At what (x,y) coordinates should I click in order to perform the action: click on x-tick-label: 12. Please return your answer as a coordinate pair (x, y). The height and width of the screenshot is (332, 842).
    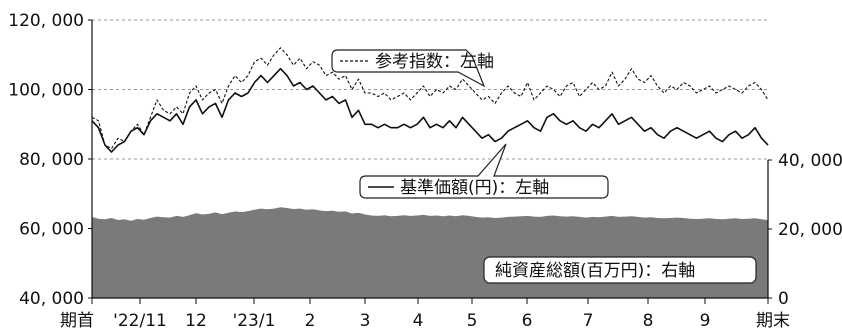
    Looking at the image, I should click on (196, 321).